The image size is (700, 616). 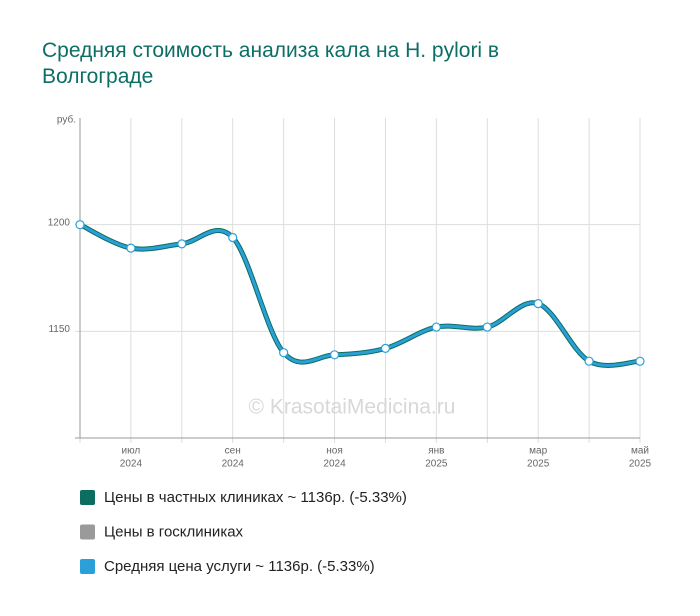 What do you see at coordinates (436, 451) in the screenshot?
I see `x-tick-label: янв` at bounding box center [436, 451].